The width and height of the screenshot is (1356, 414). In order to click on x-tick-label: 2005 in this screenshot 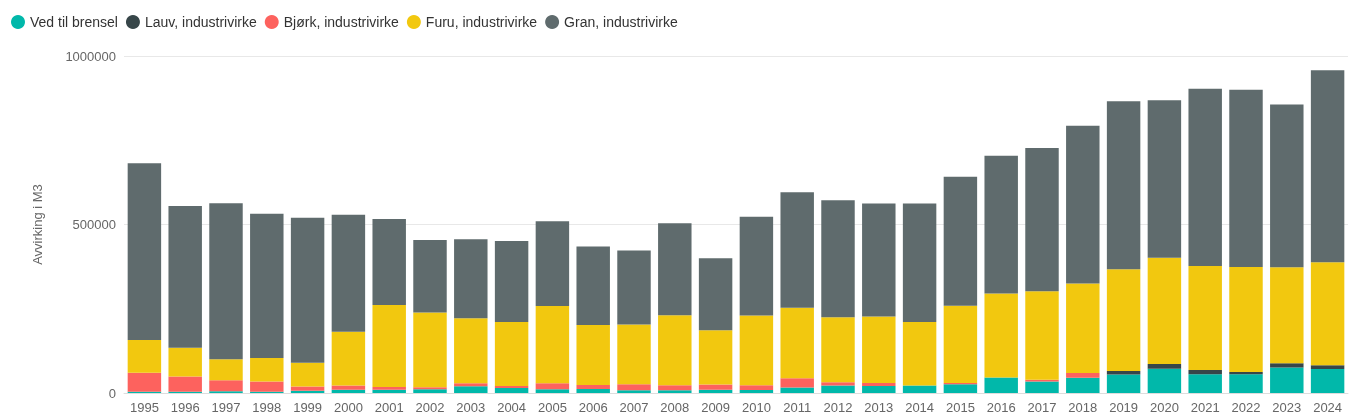, I will do `click(552, 407)`.